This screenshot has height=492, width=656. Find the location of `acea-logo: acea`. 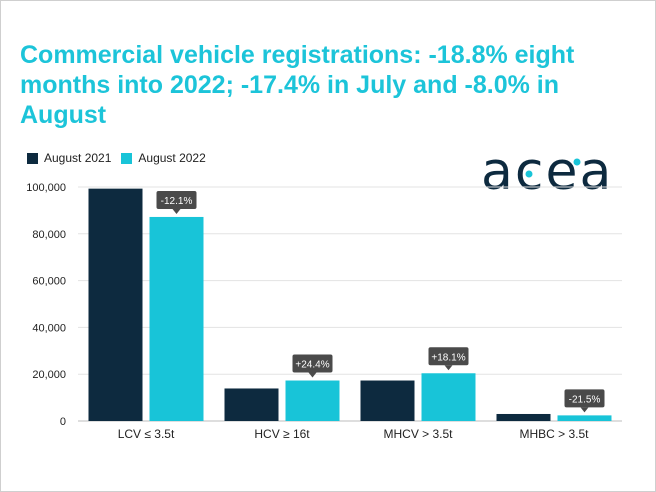

acea-logo: acea is located at coordinates (547, 172).